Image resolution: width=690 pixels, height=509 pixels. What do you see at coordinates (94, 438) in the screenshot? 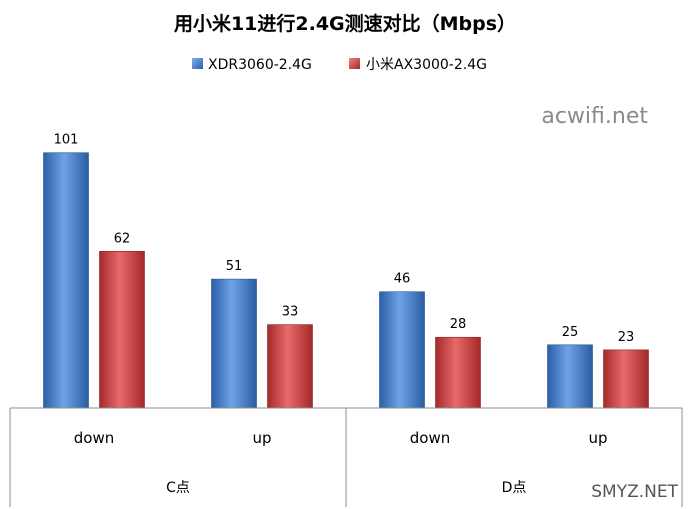
I see `tick-label-c-down: down` at bounding box center [94, 438].